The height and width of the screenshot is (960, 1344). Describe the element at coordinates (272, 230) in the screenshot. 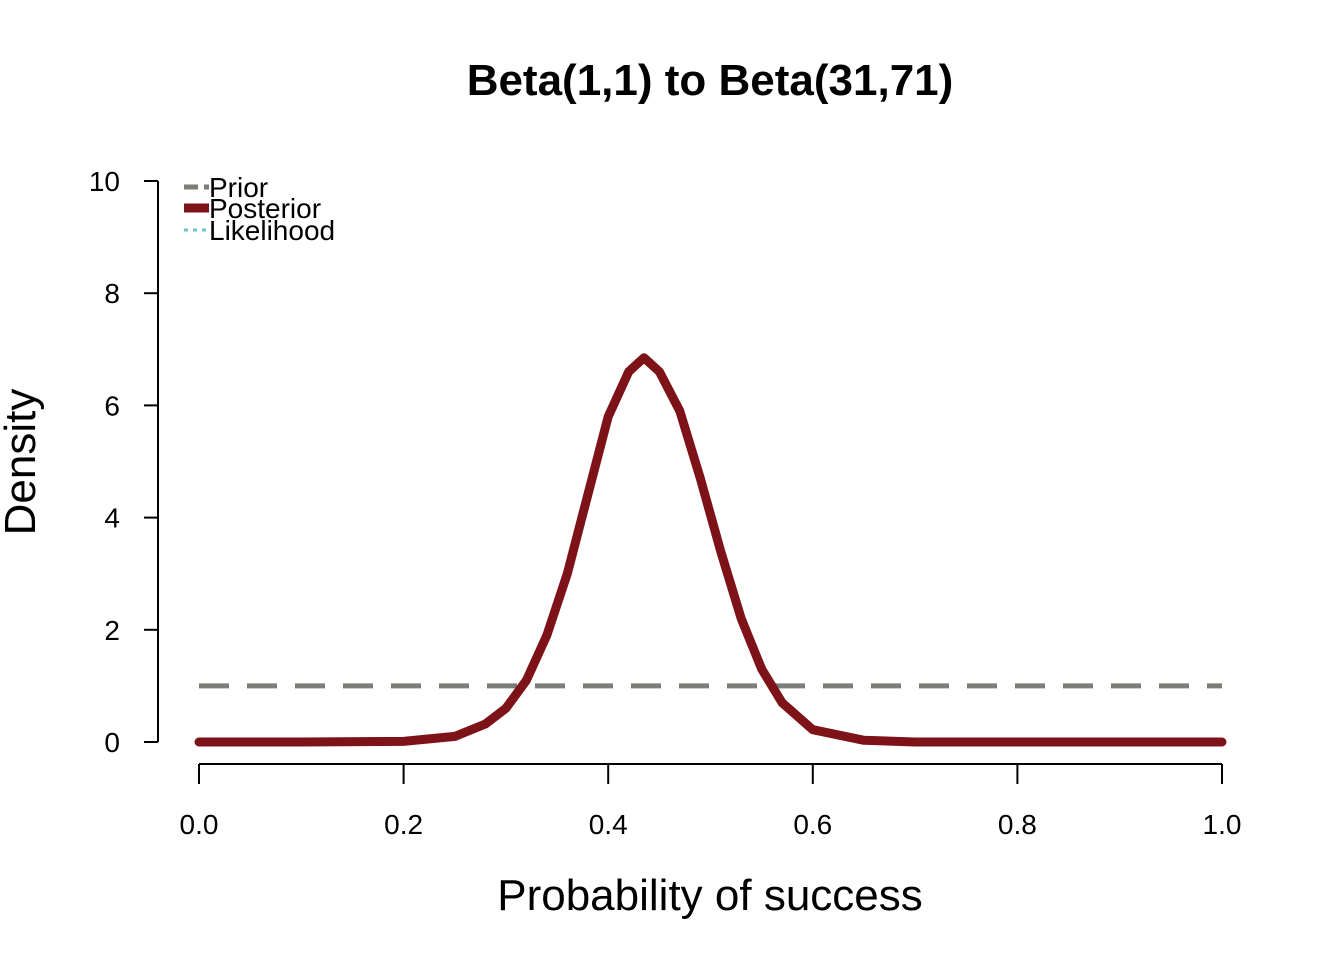

I see `legend-label-likelihood: Likelihood` at that location.